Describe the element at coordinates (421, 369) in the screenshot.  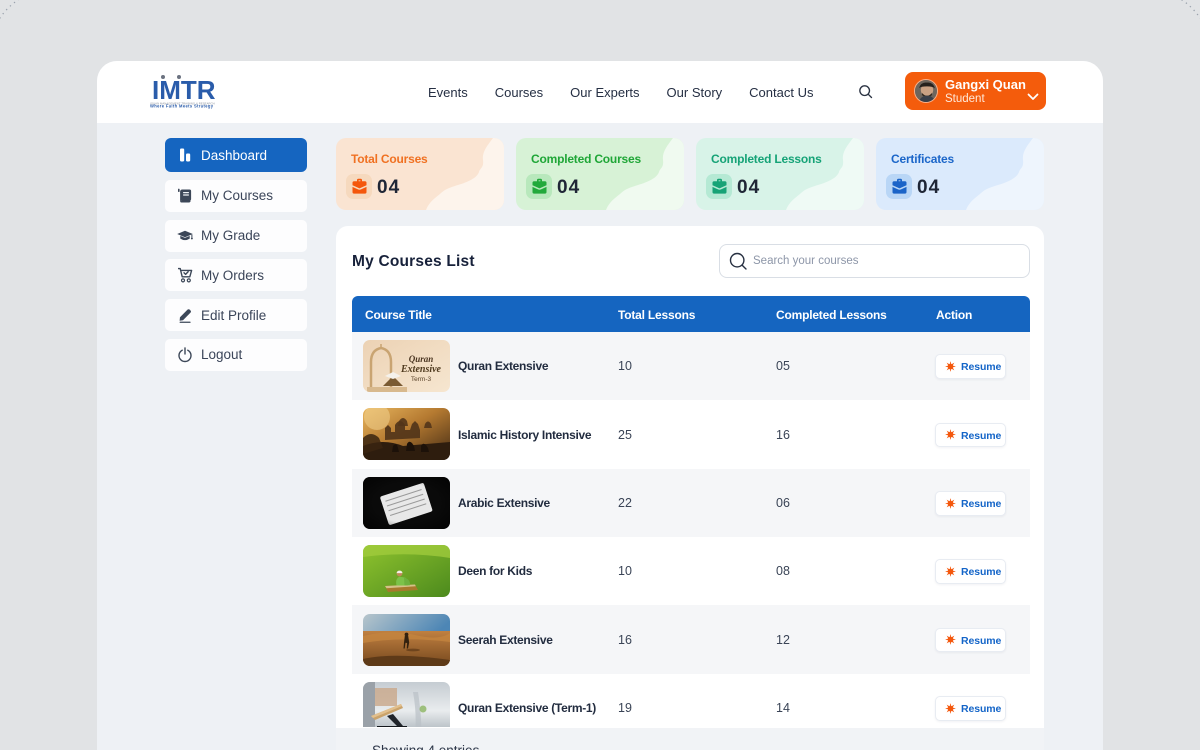
I see `svg-text: Extensive` at that location.